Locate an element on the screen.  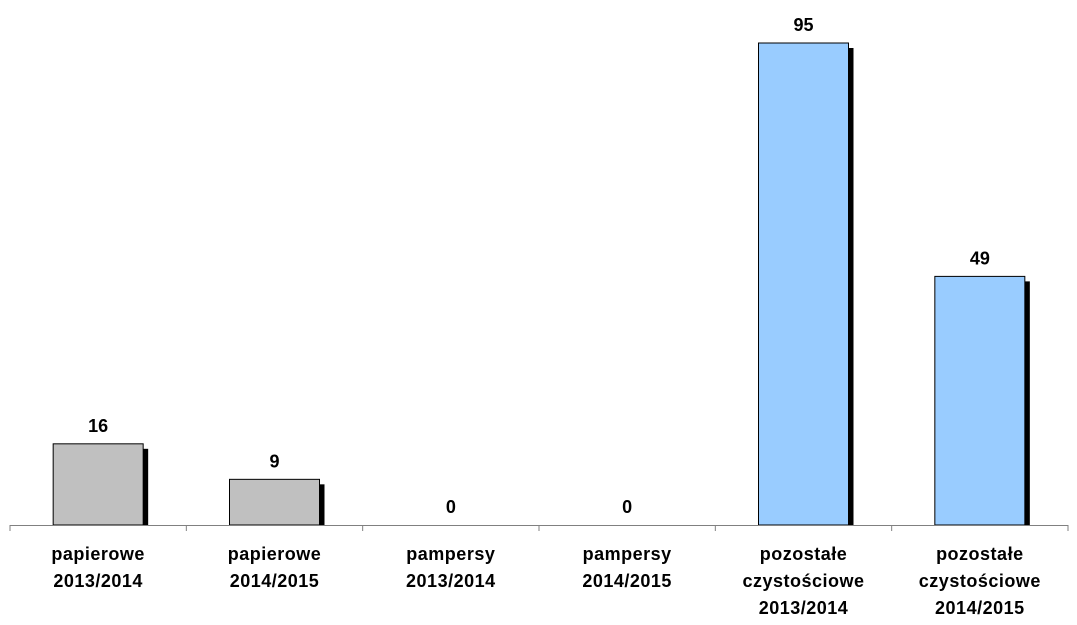
category-label: pozostałe czystościowe 2014/2015 is located at coordinates (980, 581).